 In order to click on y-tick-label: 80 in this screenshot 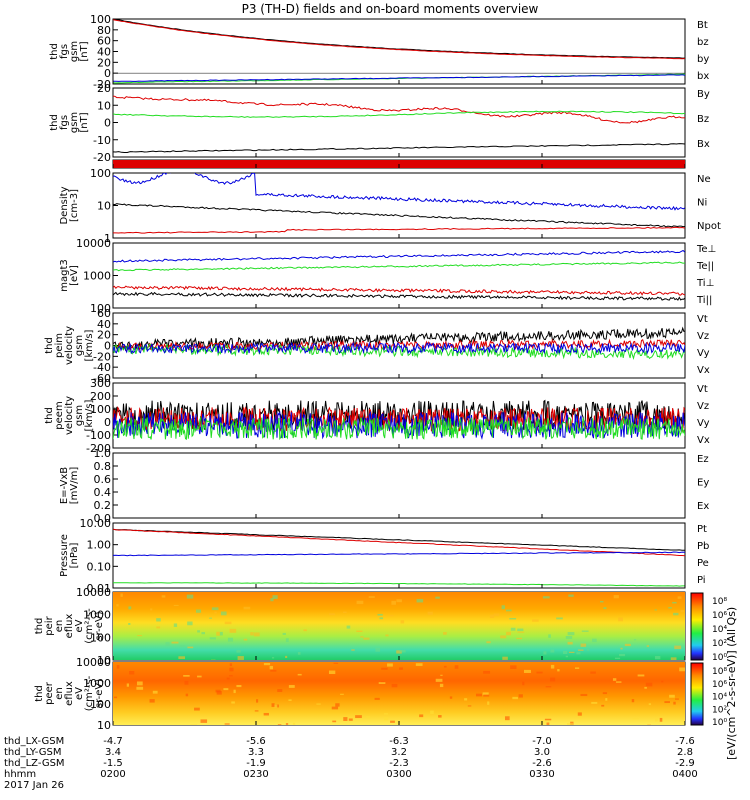, I will do `click(104, 30)`.